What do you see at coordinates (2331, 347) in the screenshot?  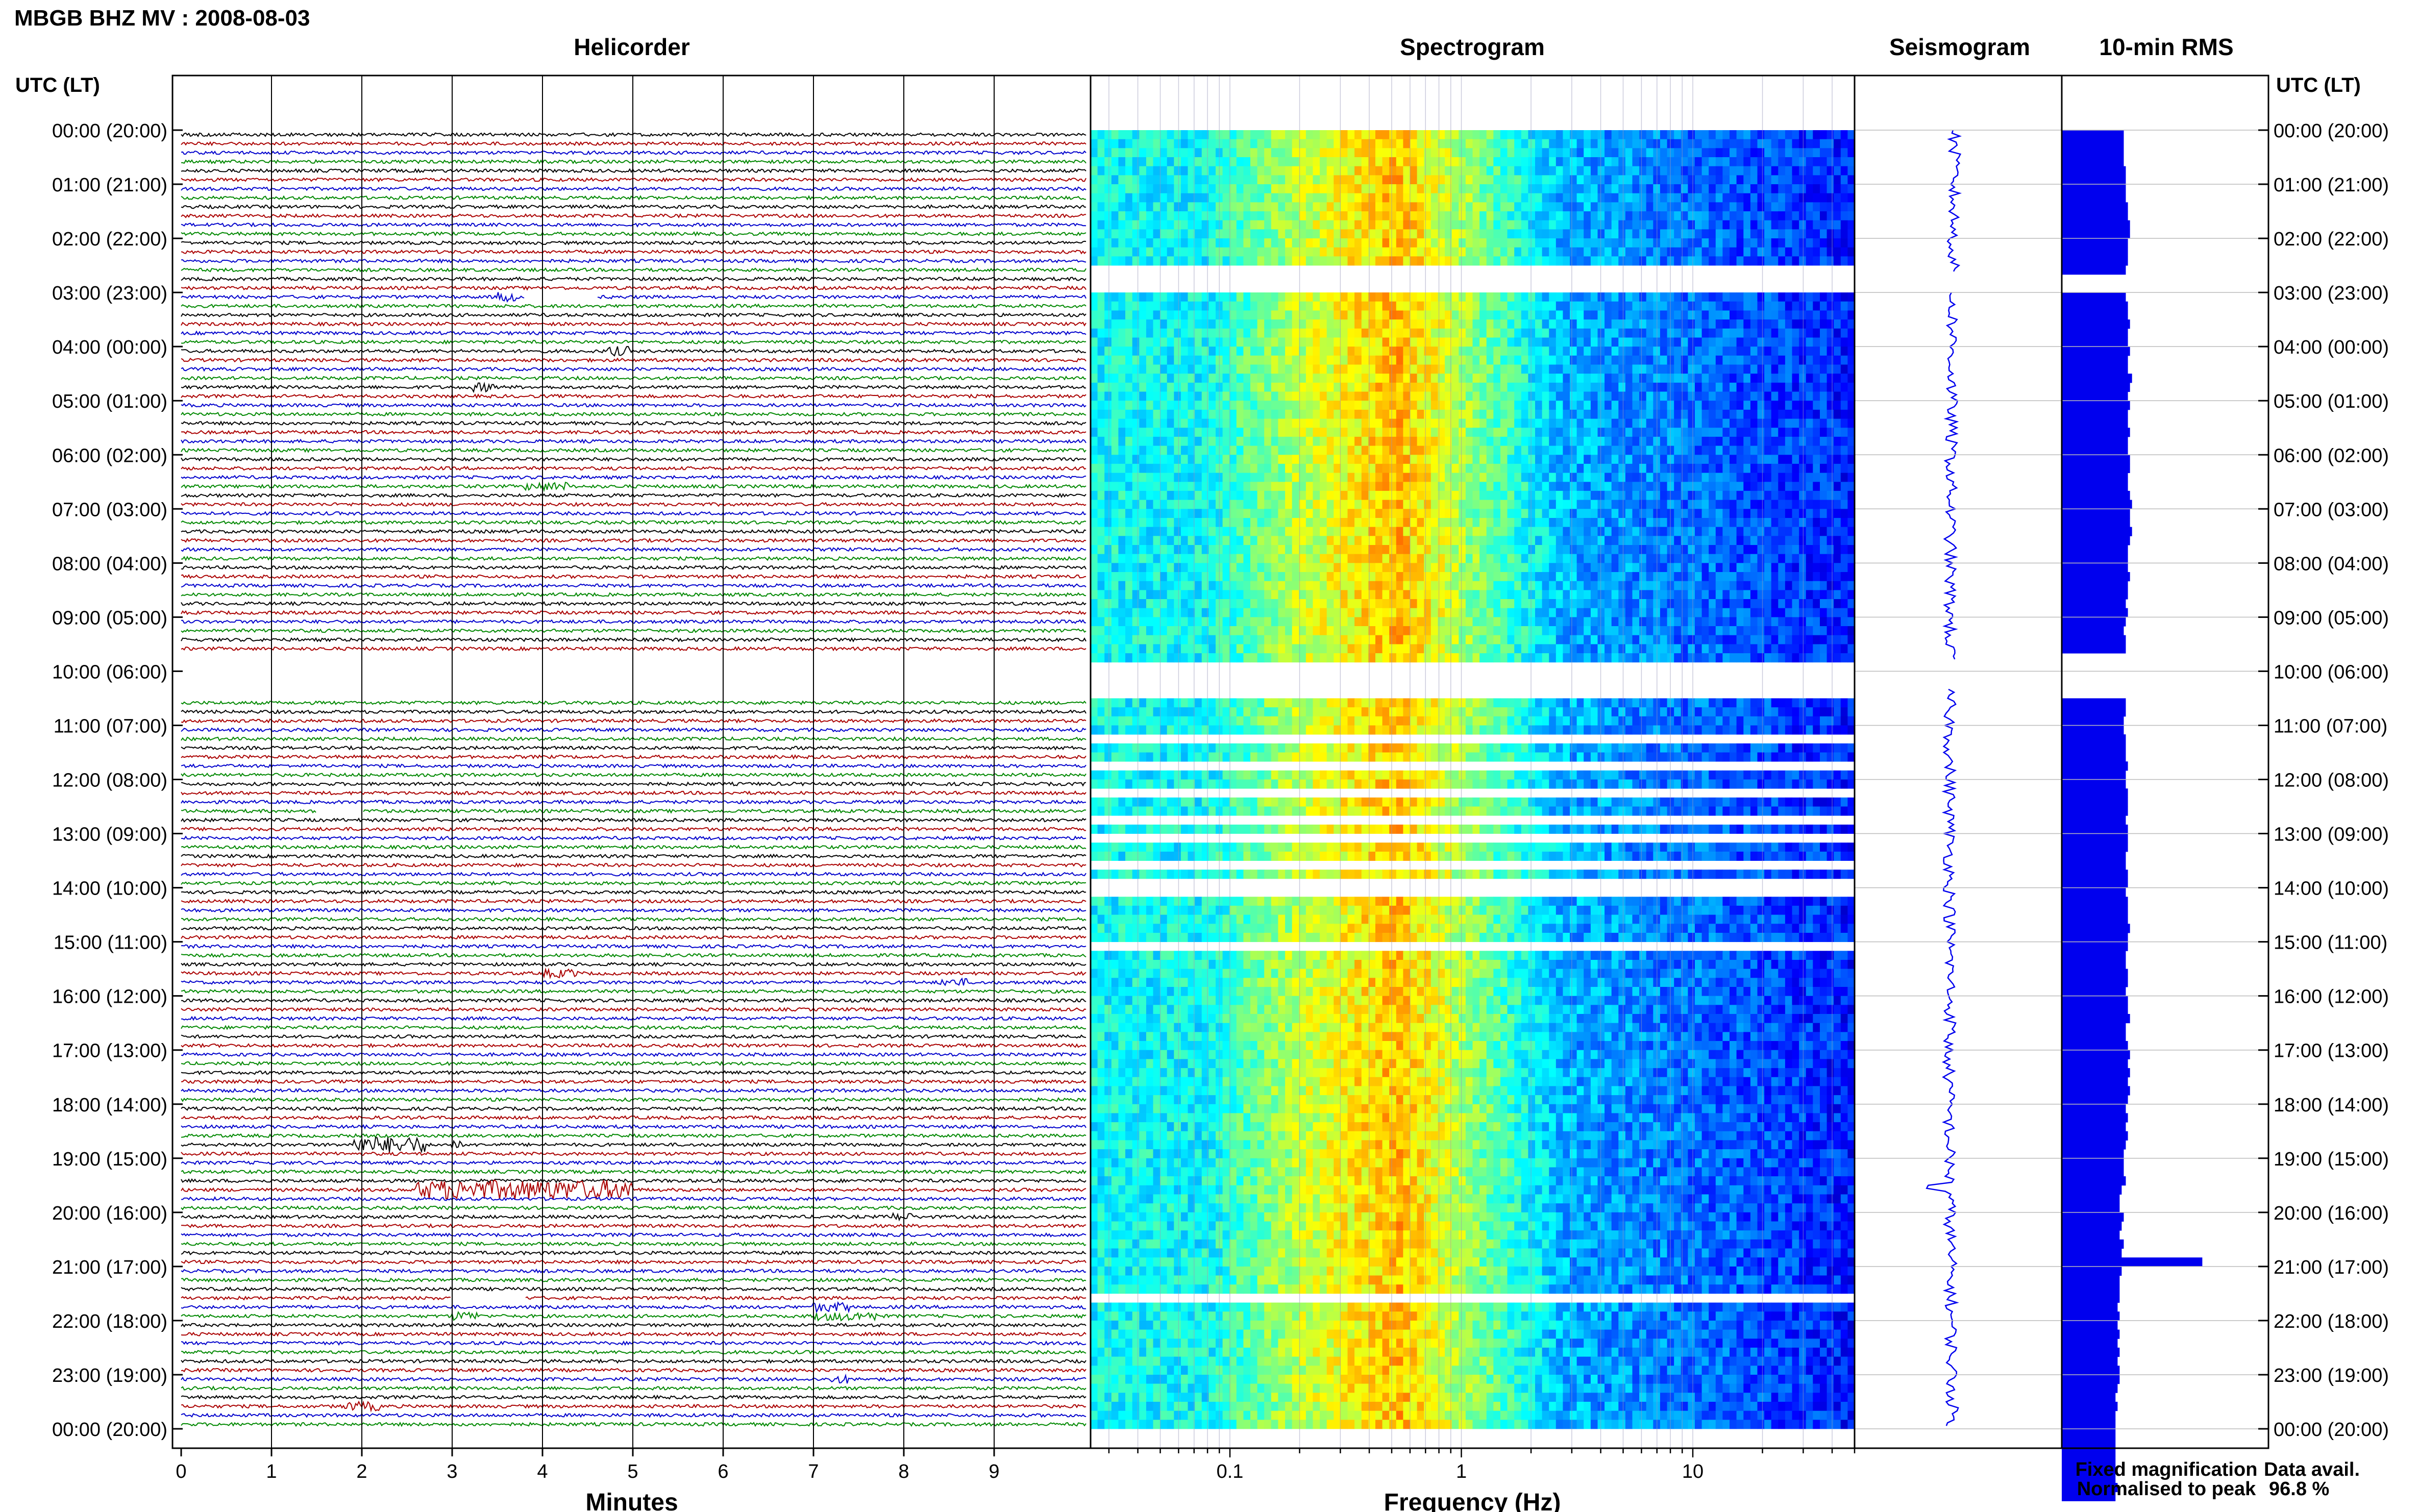 I see `time-label-right: 04:00 (00:00)` at bounding box center [2331, 347].